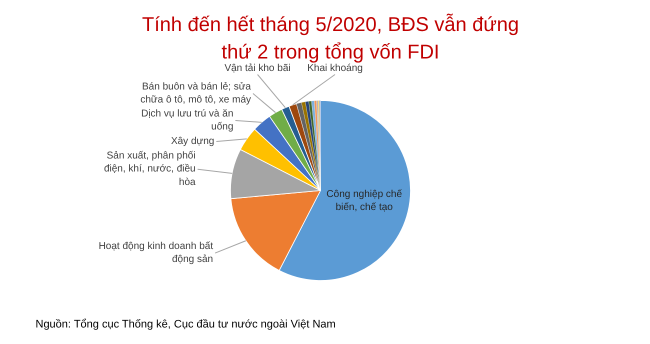 The height and width of the screenshot is (344, 650). What do you see at coordinates (187, 120) in the screenshot?
I see `slice-label: Dịch vụ lưu trú và ăn uống` at bounding box center [187, 120].